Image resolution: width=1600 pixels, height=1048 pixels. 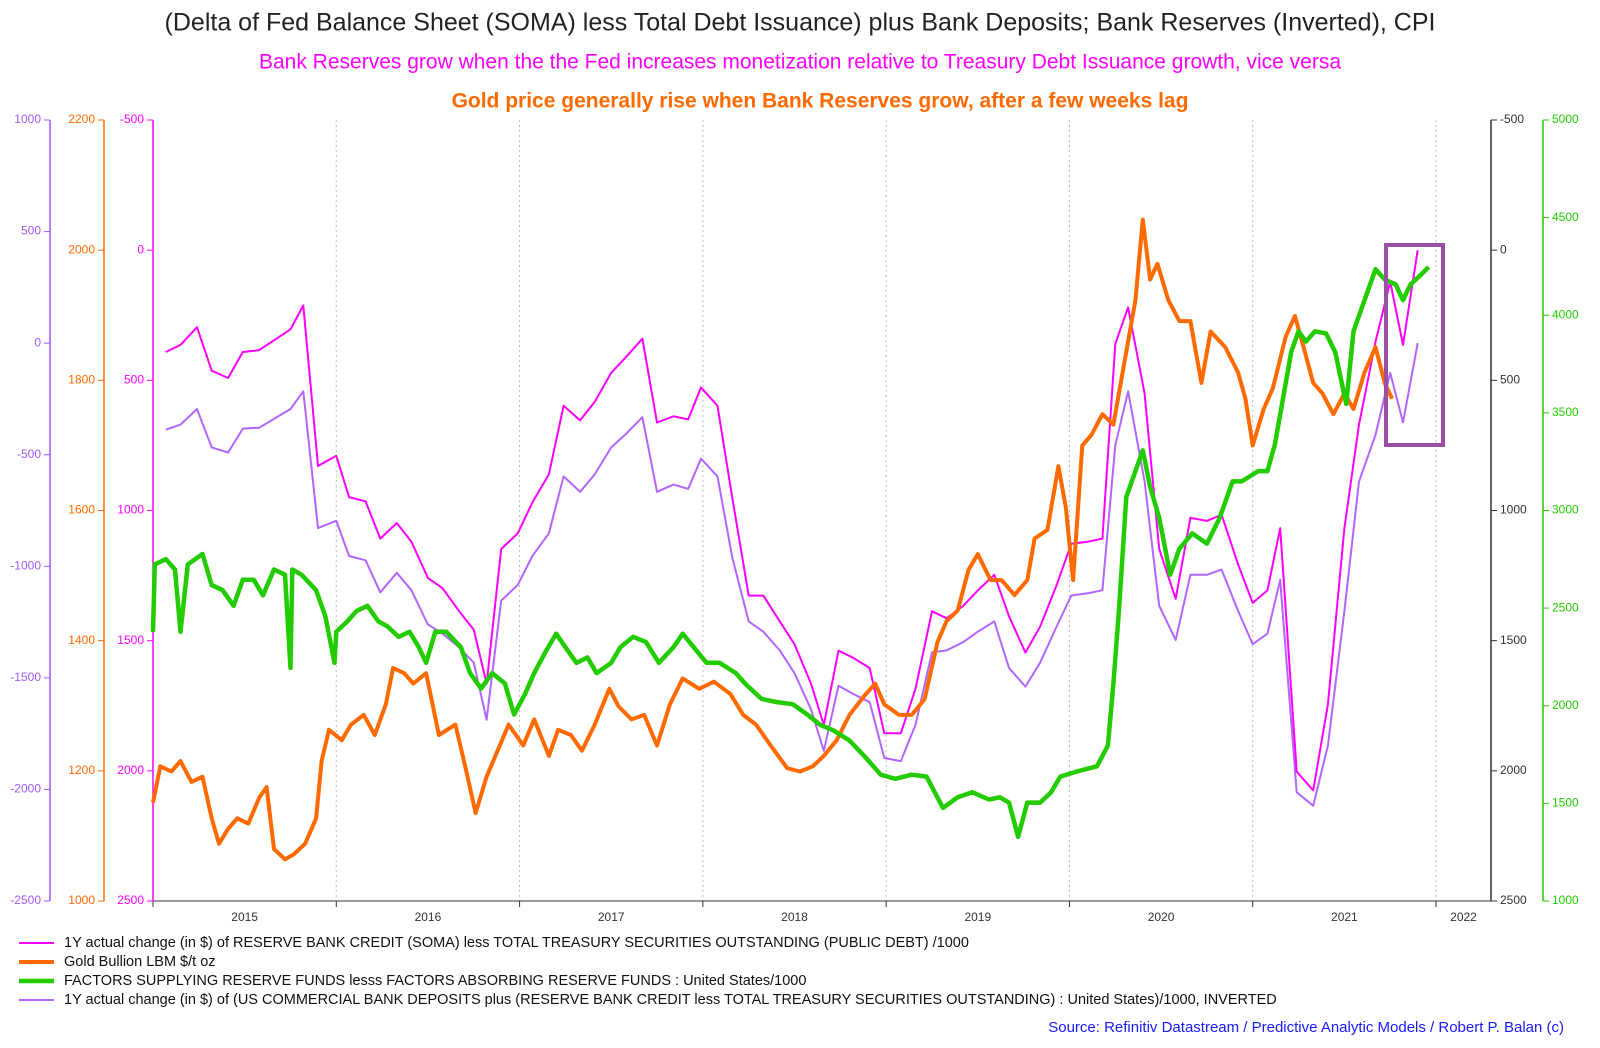 I want to click on x-tick-label: 2015, so click(x=244, y=917).